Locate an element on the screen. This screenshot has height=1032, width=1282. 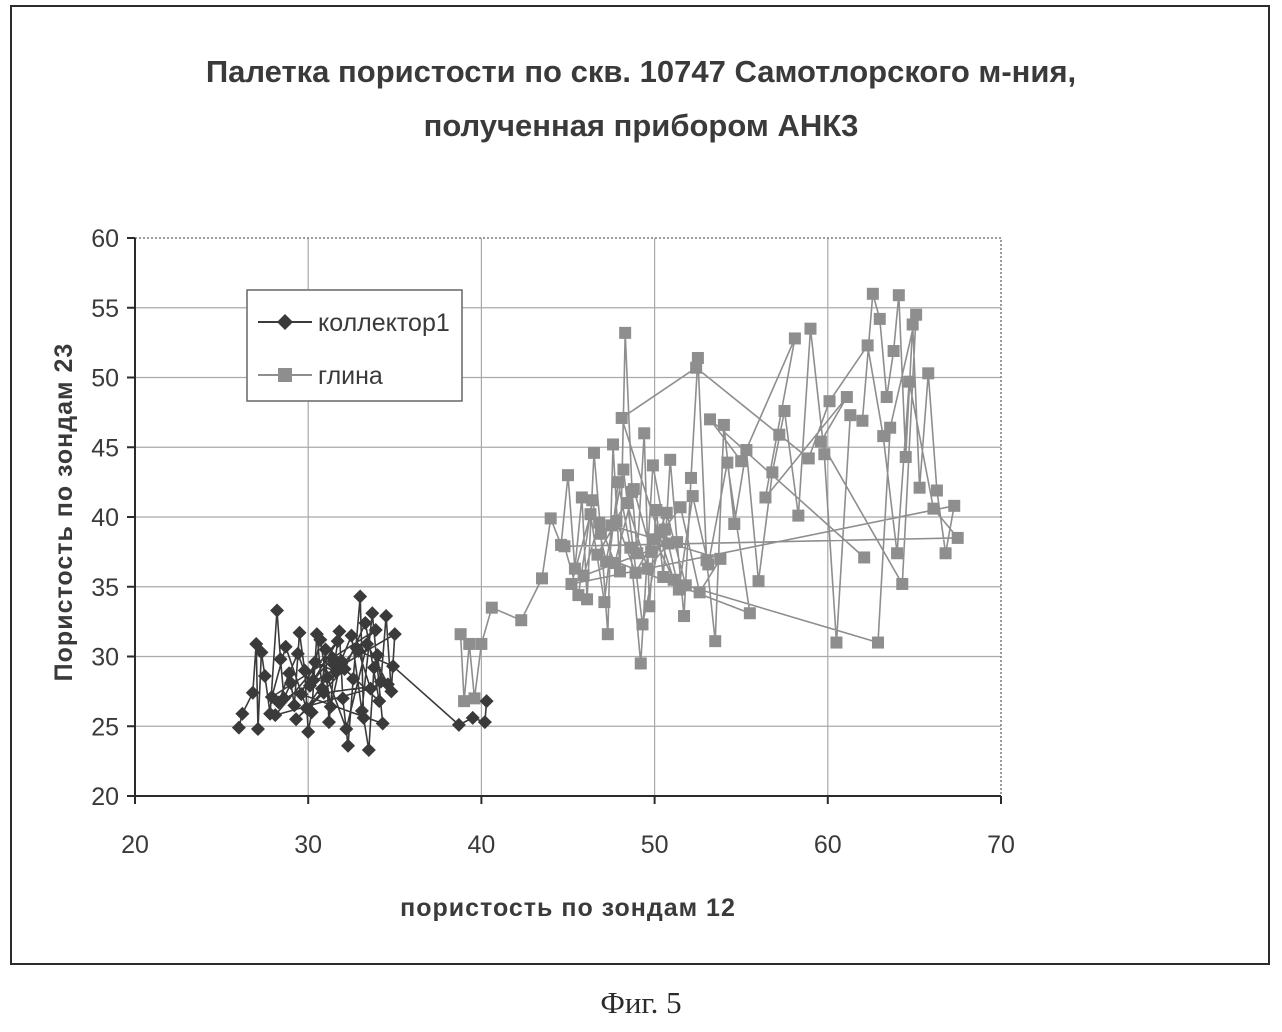
x-tick-label: 20 is located at coordinates (135, 845).